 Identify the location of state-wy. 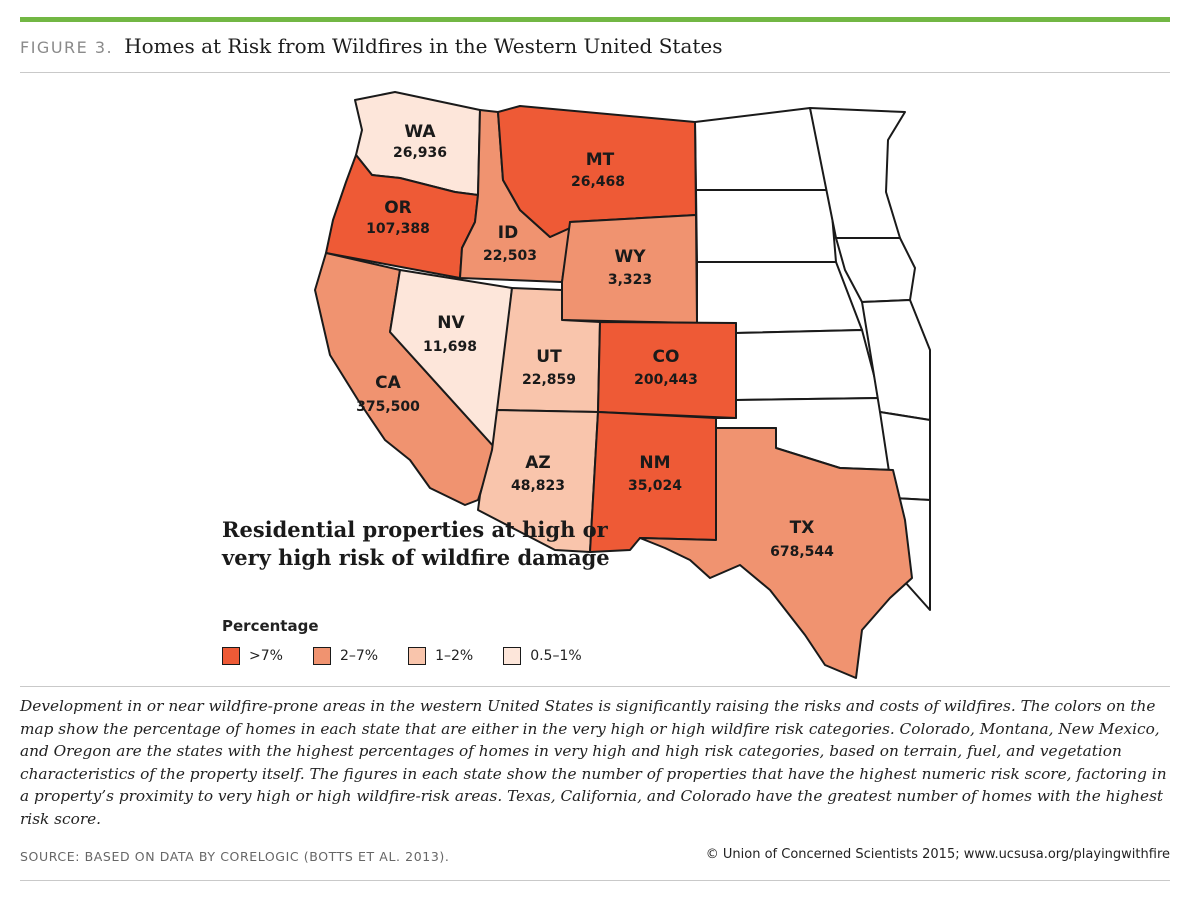
(629, 269).